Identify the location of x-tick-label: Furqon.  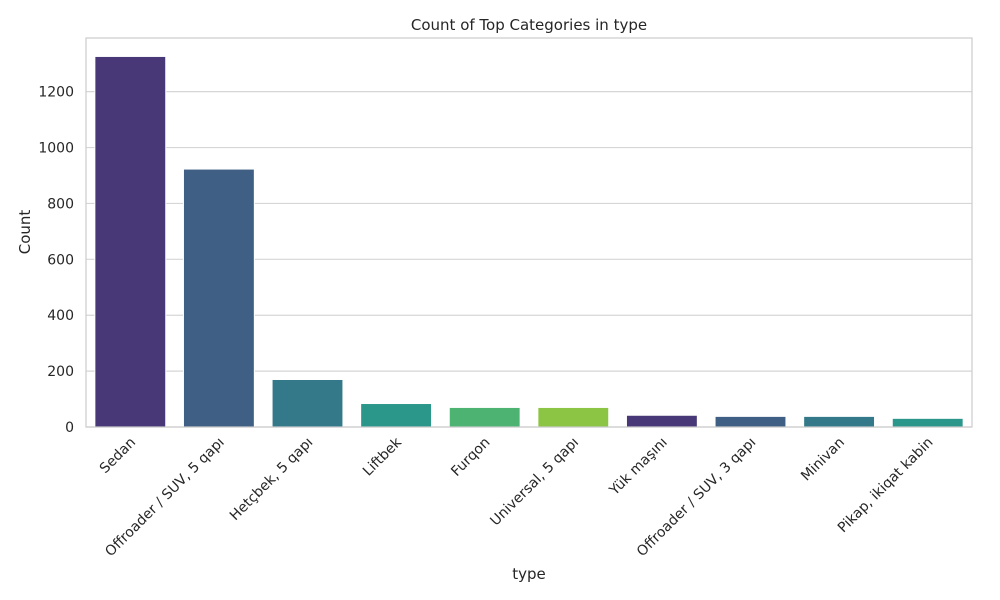
(470, 457).